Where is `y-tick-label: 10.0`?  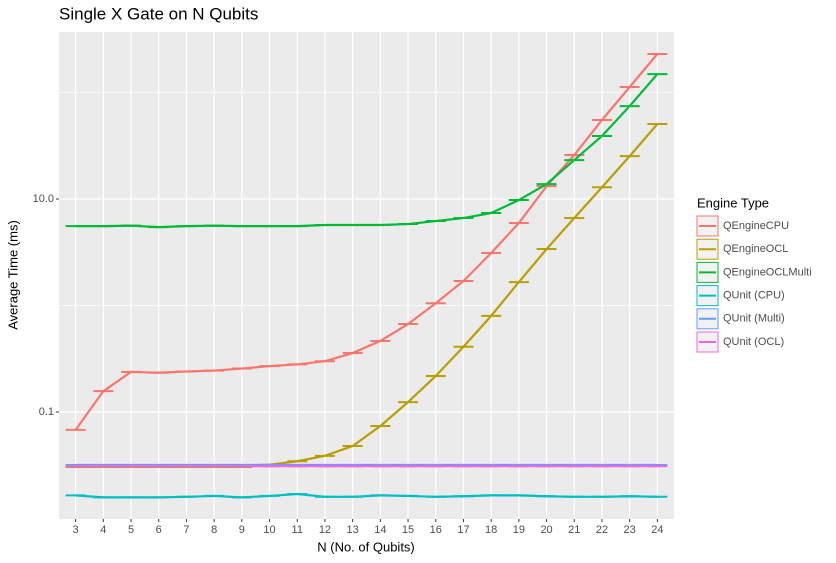
y-tick-label: 10.0 is located at coordinates (43, 199).